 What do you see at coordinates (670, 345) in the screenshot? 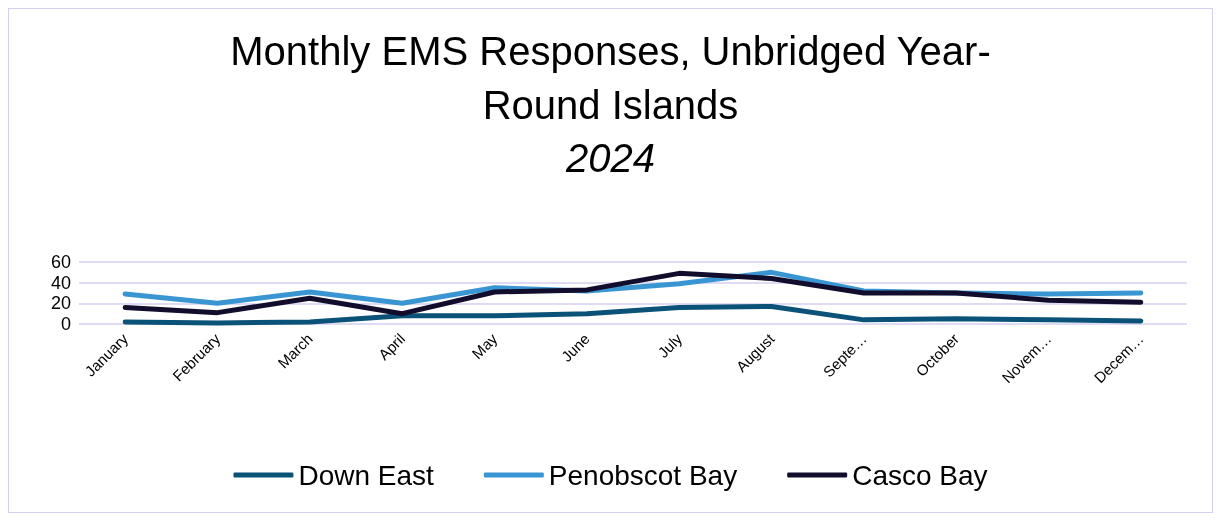
I see `x-tick-label: July` at bounding box center [670, 345].